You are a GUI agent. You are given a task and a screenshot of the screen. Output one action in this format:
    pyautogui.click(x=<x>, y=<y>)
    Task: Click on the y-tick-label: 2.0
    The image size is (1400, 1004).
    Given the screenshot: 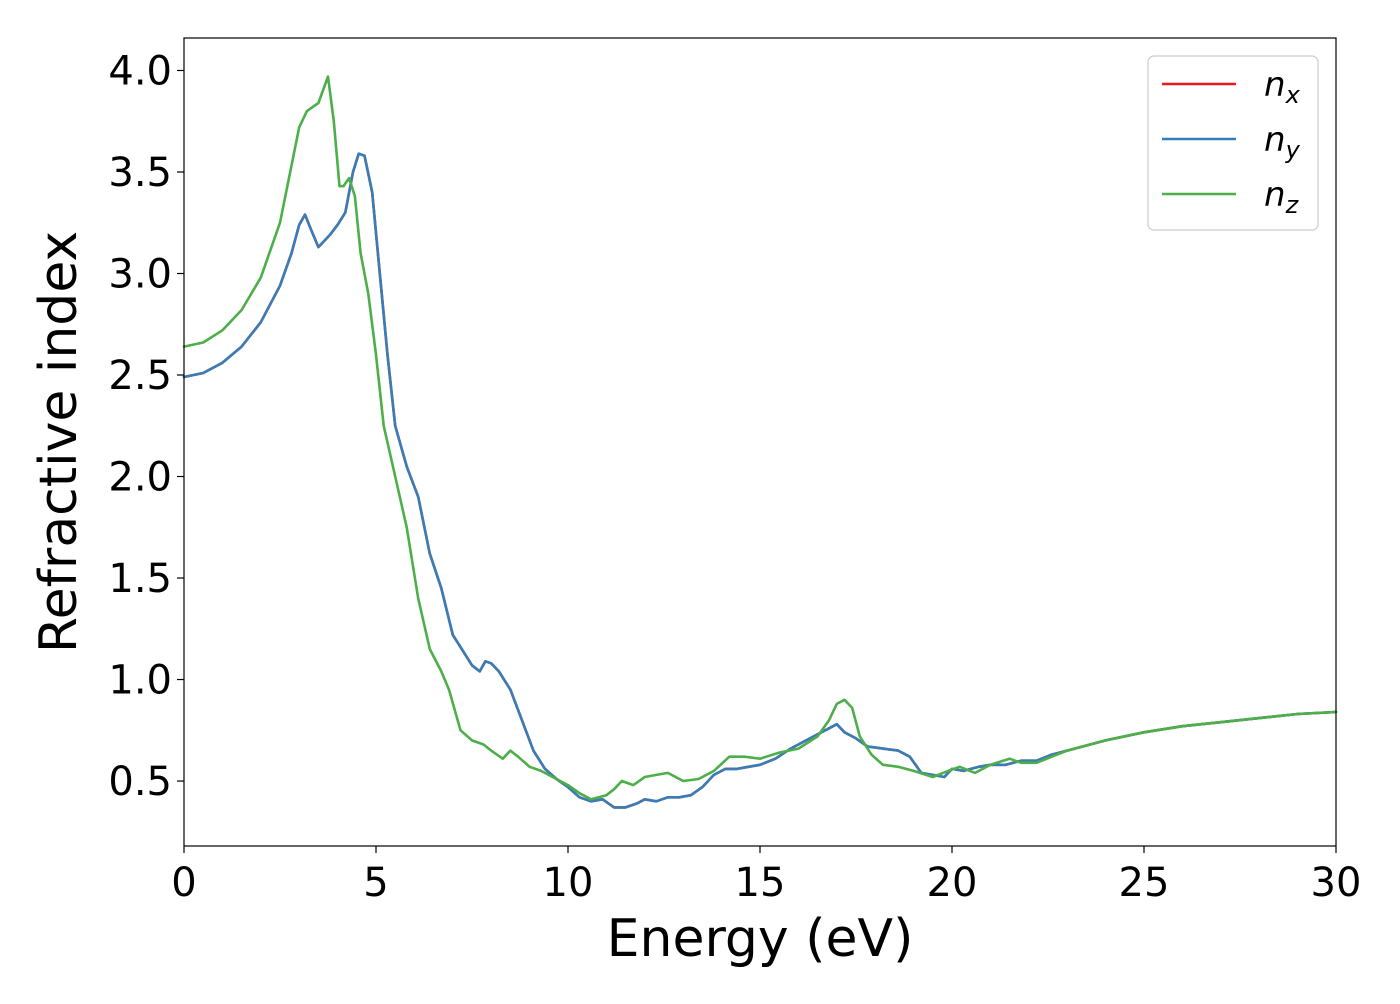 What is the action you would take?
    pyautogui.click(x=140, y=478)
    